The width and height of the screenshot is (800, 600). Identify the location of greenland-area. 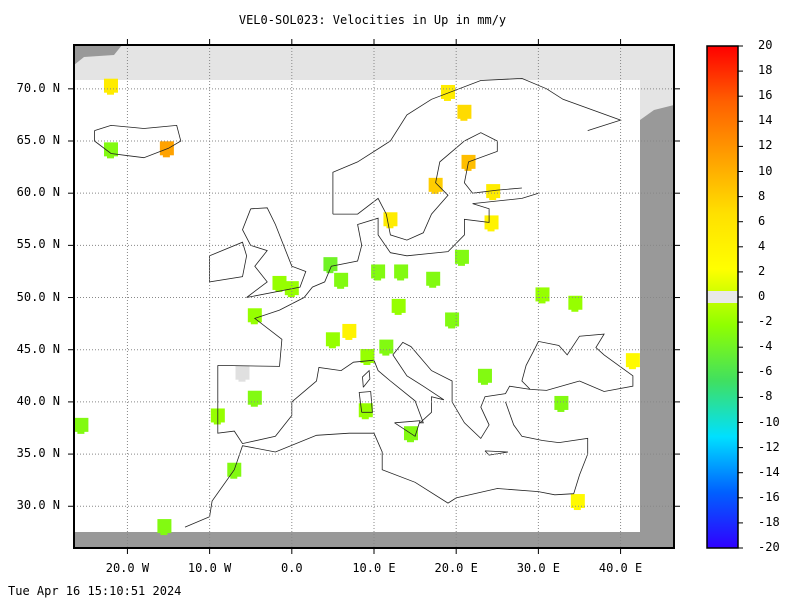
(98, 55).